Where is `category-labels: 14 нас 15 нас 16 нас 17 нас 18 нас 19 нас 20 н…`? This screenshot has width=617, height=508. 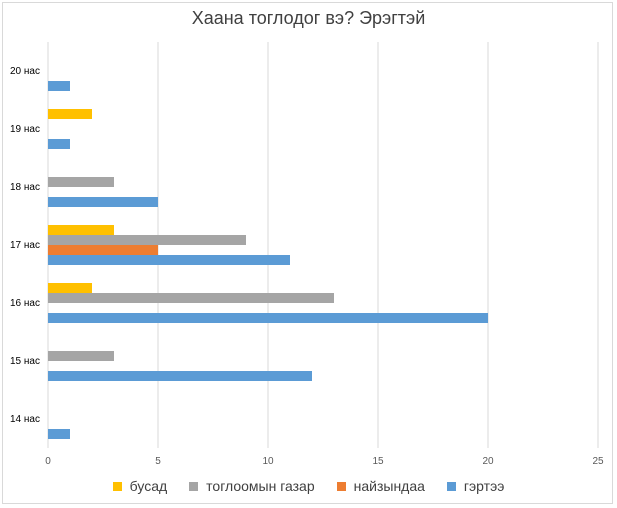
category-labels: 14 нас 15 нас 16 нас 17 нас 18 нас 19 нас 20 н… is located at coordinates (25, 245).